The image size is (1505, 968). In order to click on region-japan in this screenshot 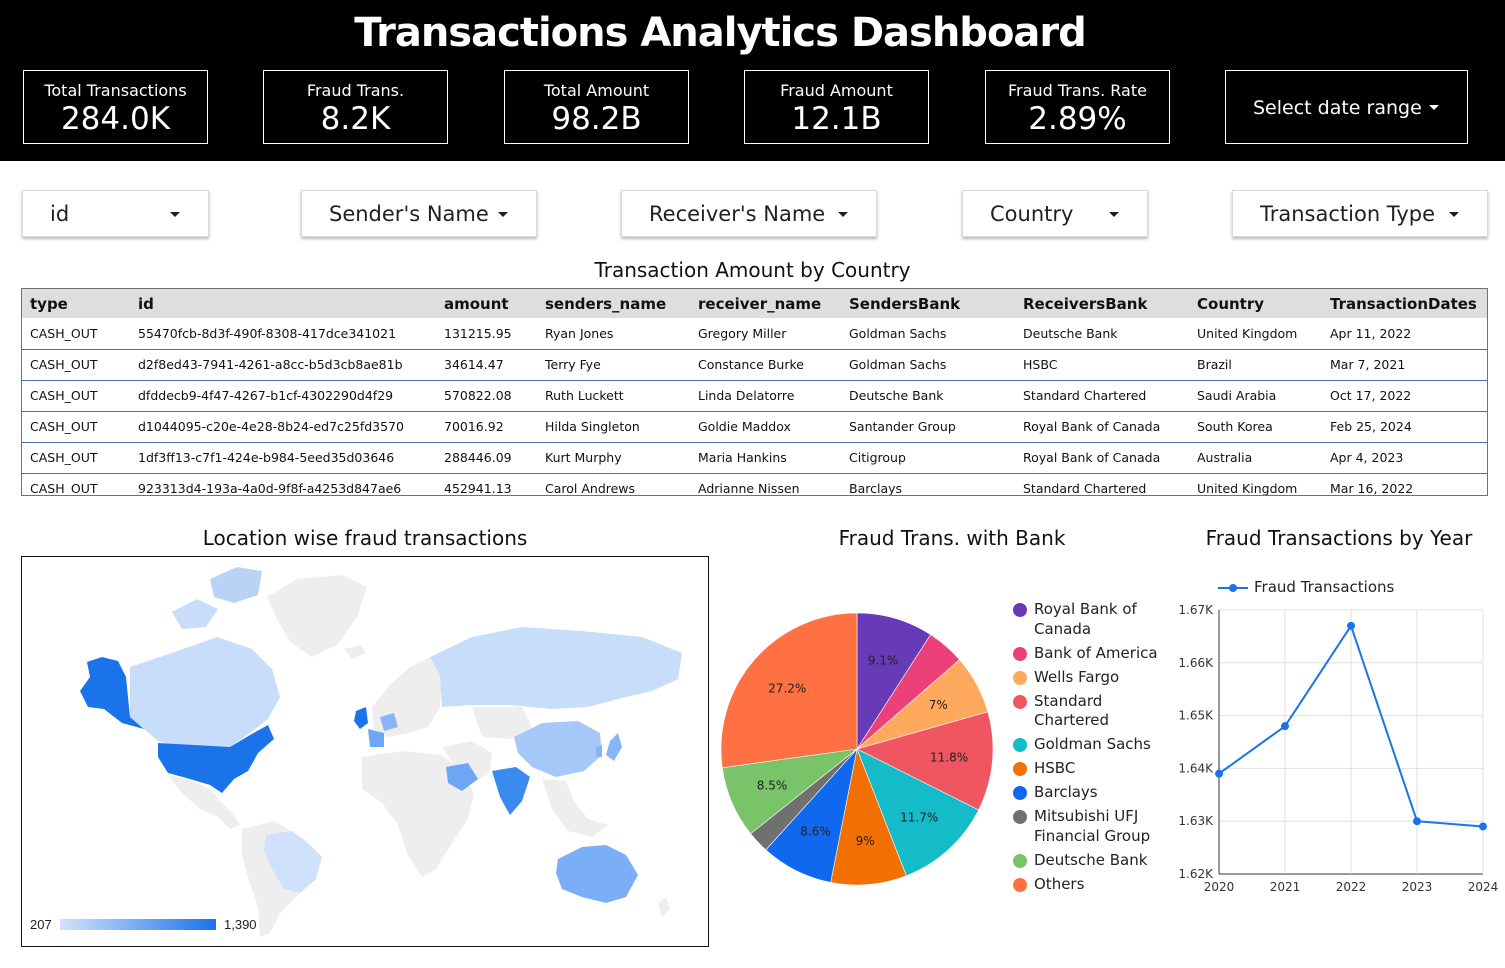, I will do `click(614, 747)`.